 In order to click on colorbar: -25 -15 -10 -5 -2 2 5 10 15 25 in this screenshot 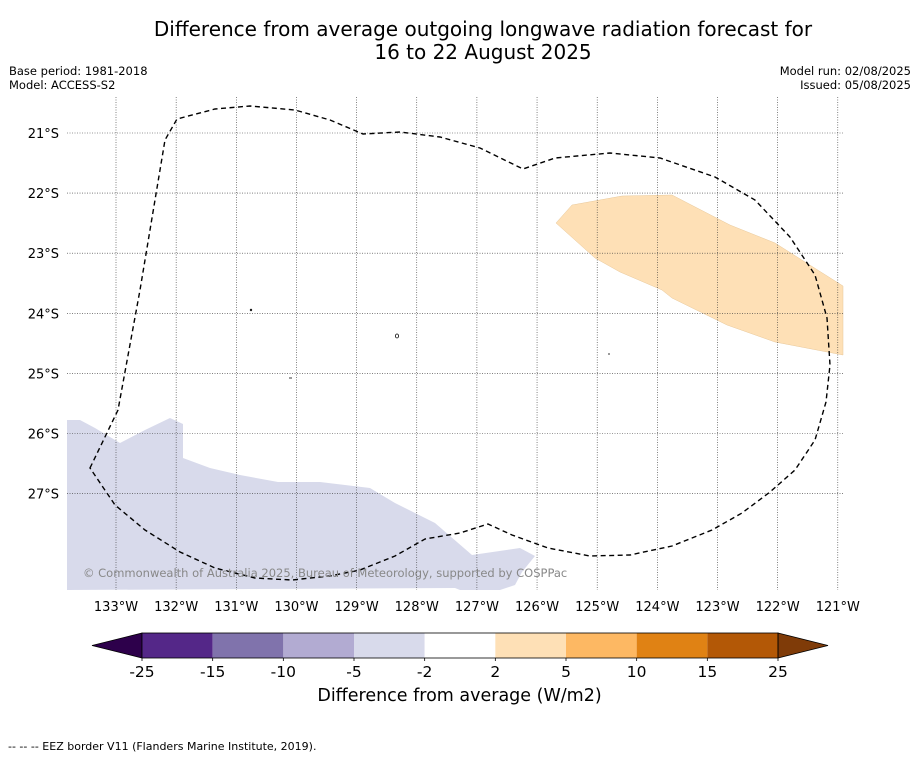, I will do `click(460, 656)`.